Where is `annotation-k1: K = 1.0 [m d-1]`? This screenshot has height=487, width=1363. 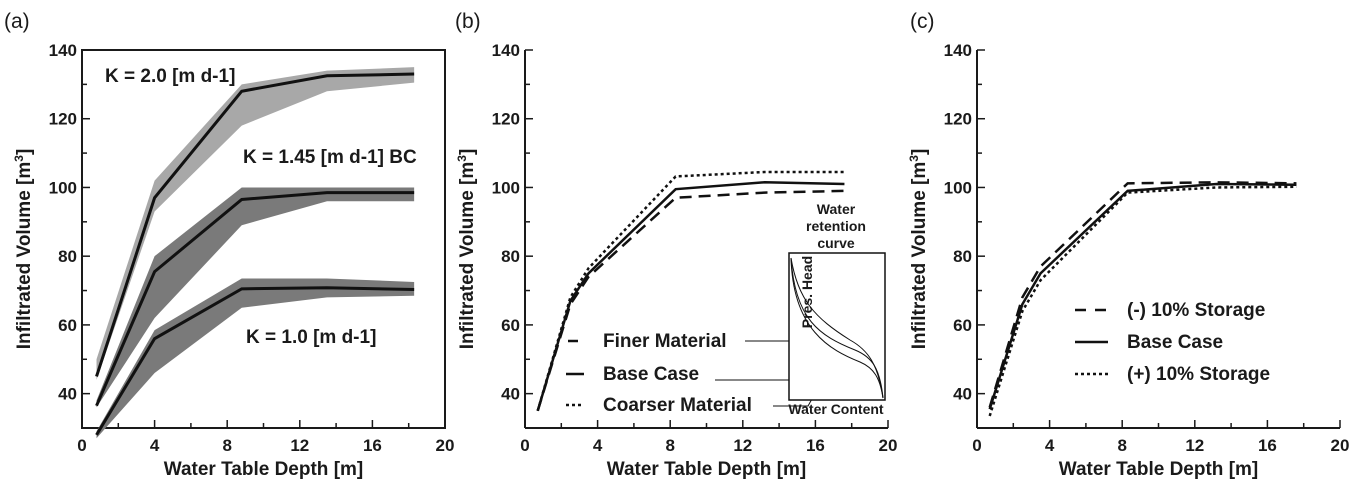
annotation-k1: K = 1.0 [m d-1] is located at coordinates (311, 337).